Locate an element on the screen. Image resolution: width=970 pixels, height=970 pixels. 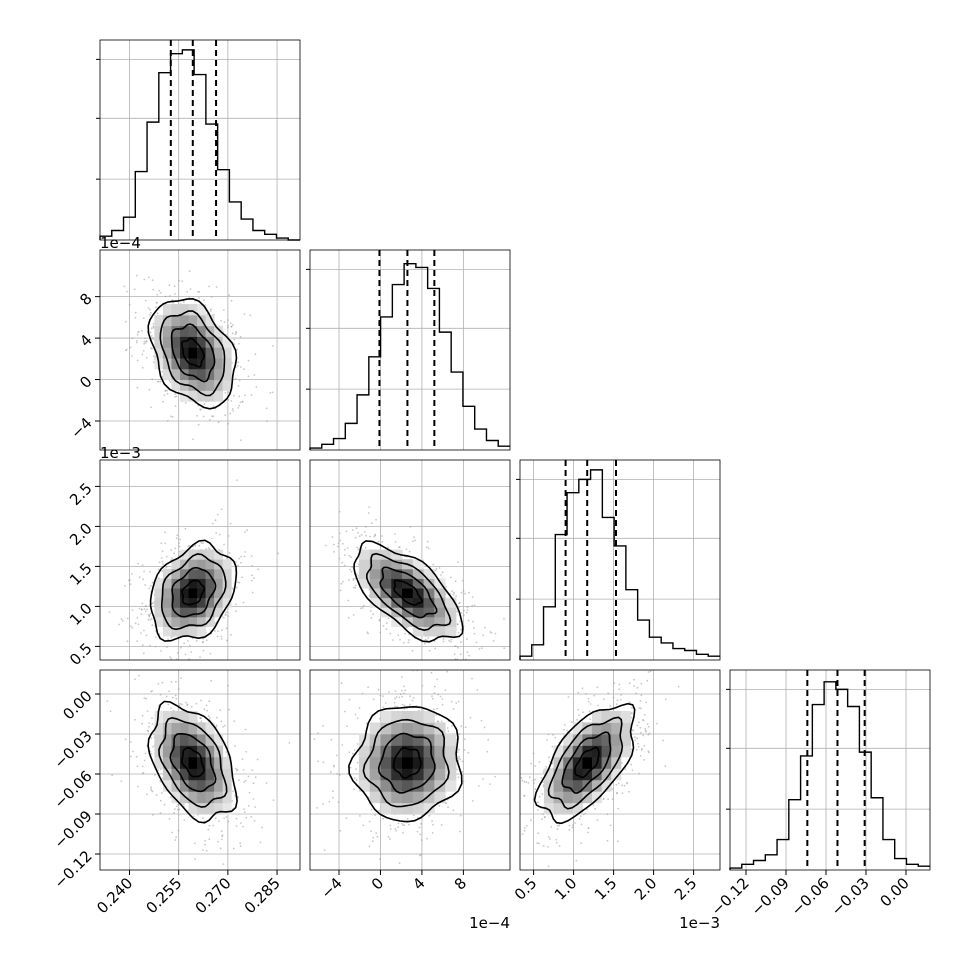
x-tick-label-1-2: 4 is located at coordinates (418, 883).